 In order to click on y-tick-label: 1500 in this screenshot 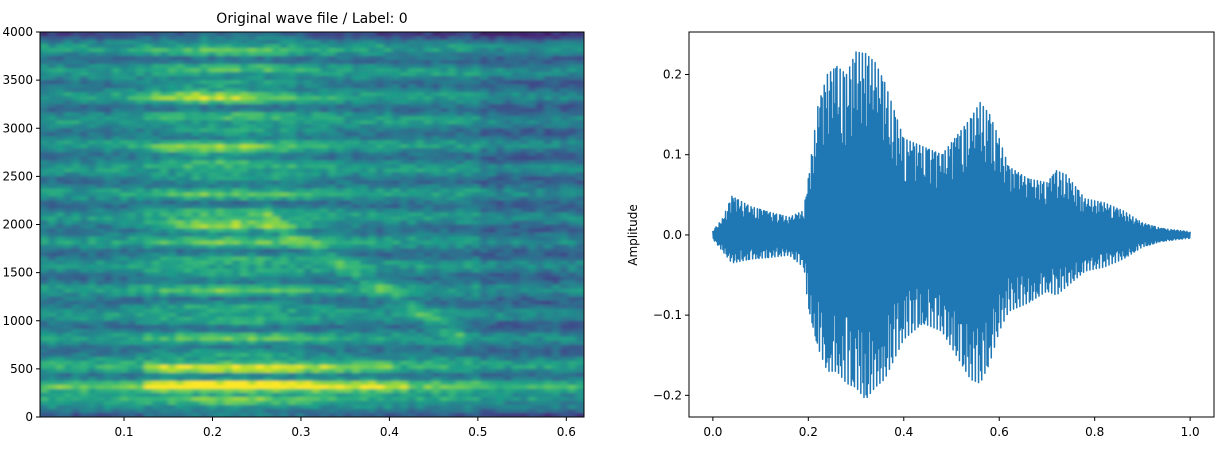, I will do `click(17, 273)`.